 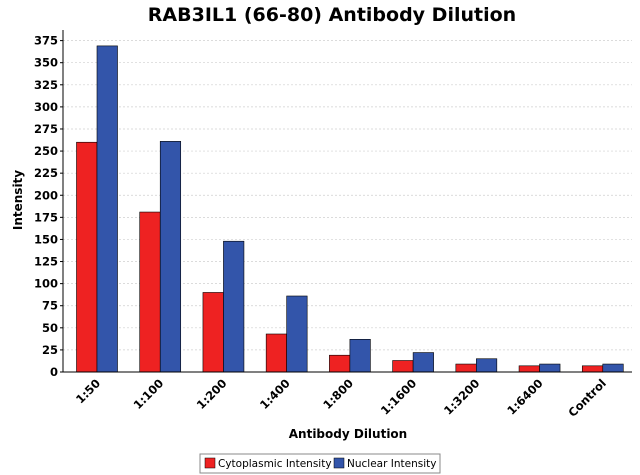 I want to click on x-tick-label: 1:3200, so click(x=461, y=396).